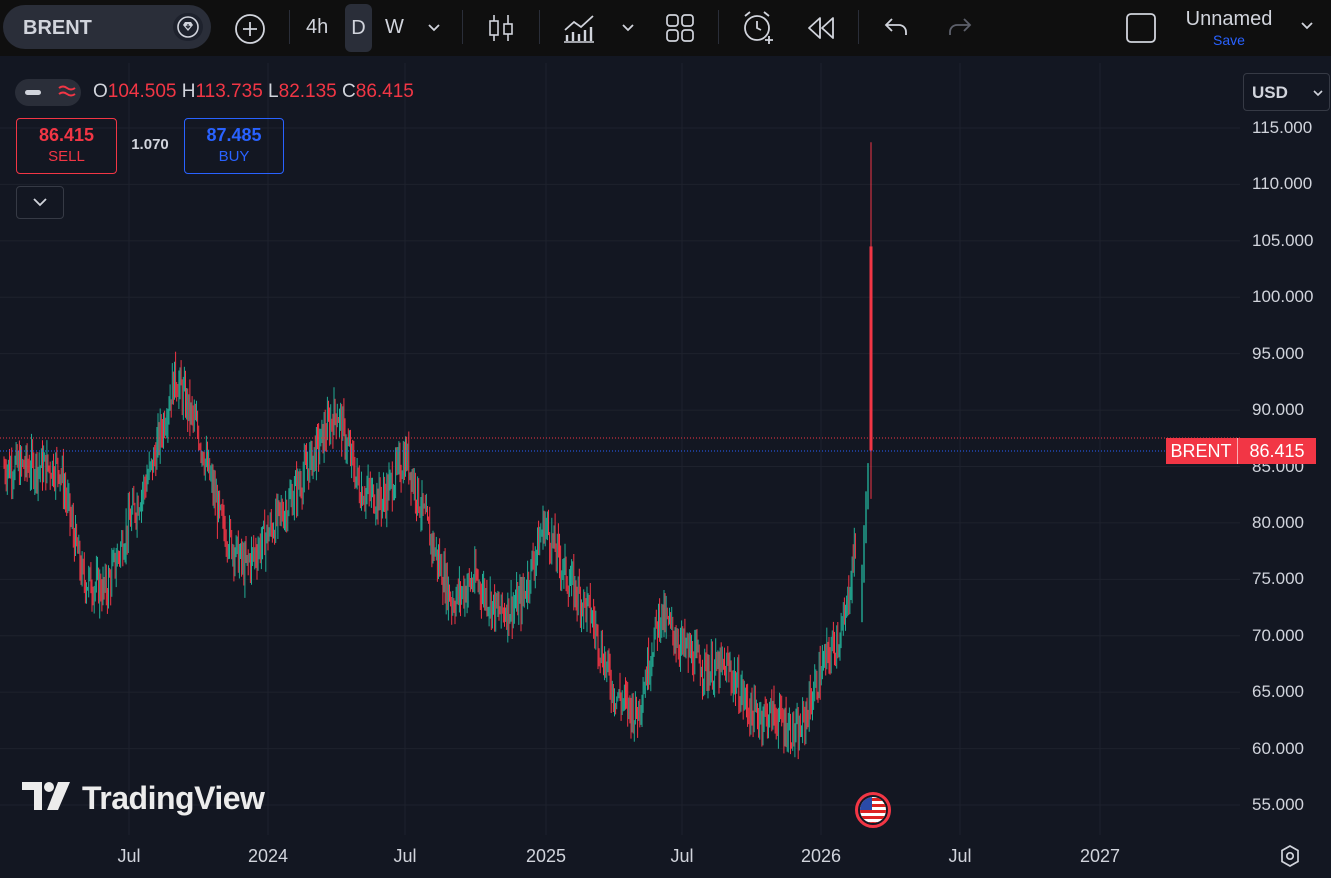  I want to click on tradingview-logo-icon, so click(46, 796).